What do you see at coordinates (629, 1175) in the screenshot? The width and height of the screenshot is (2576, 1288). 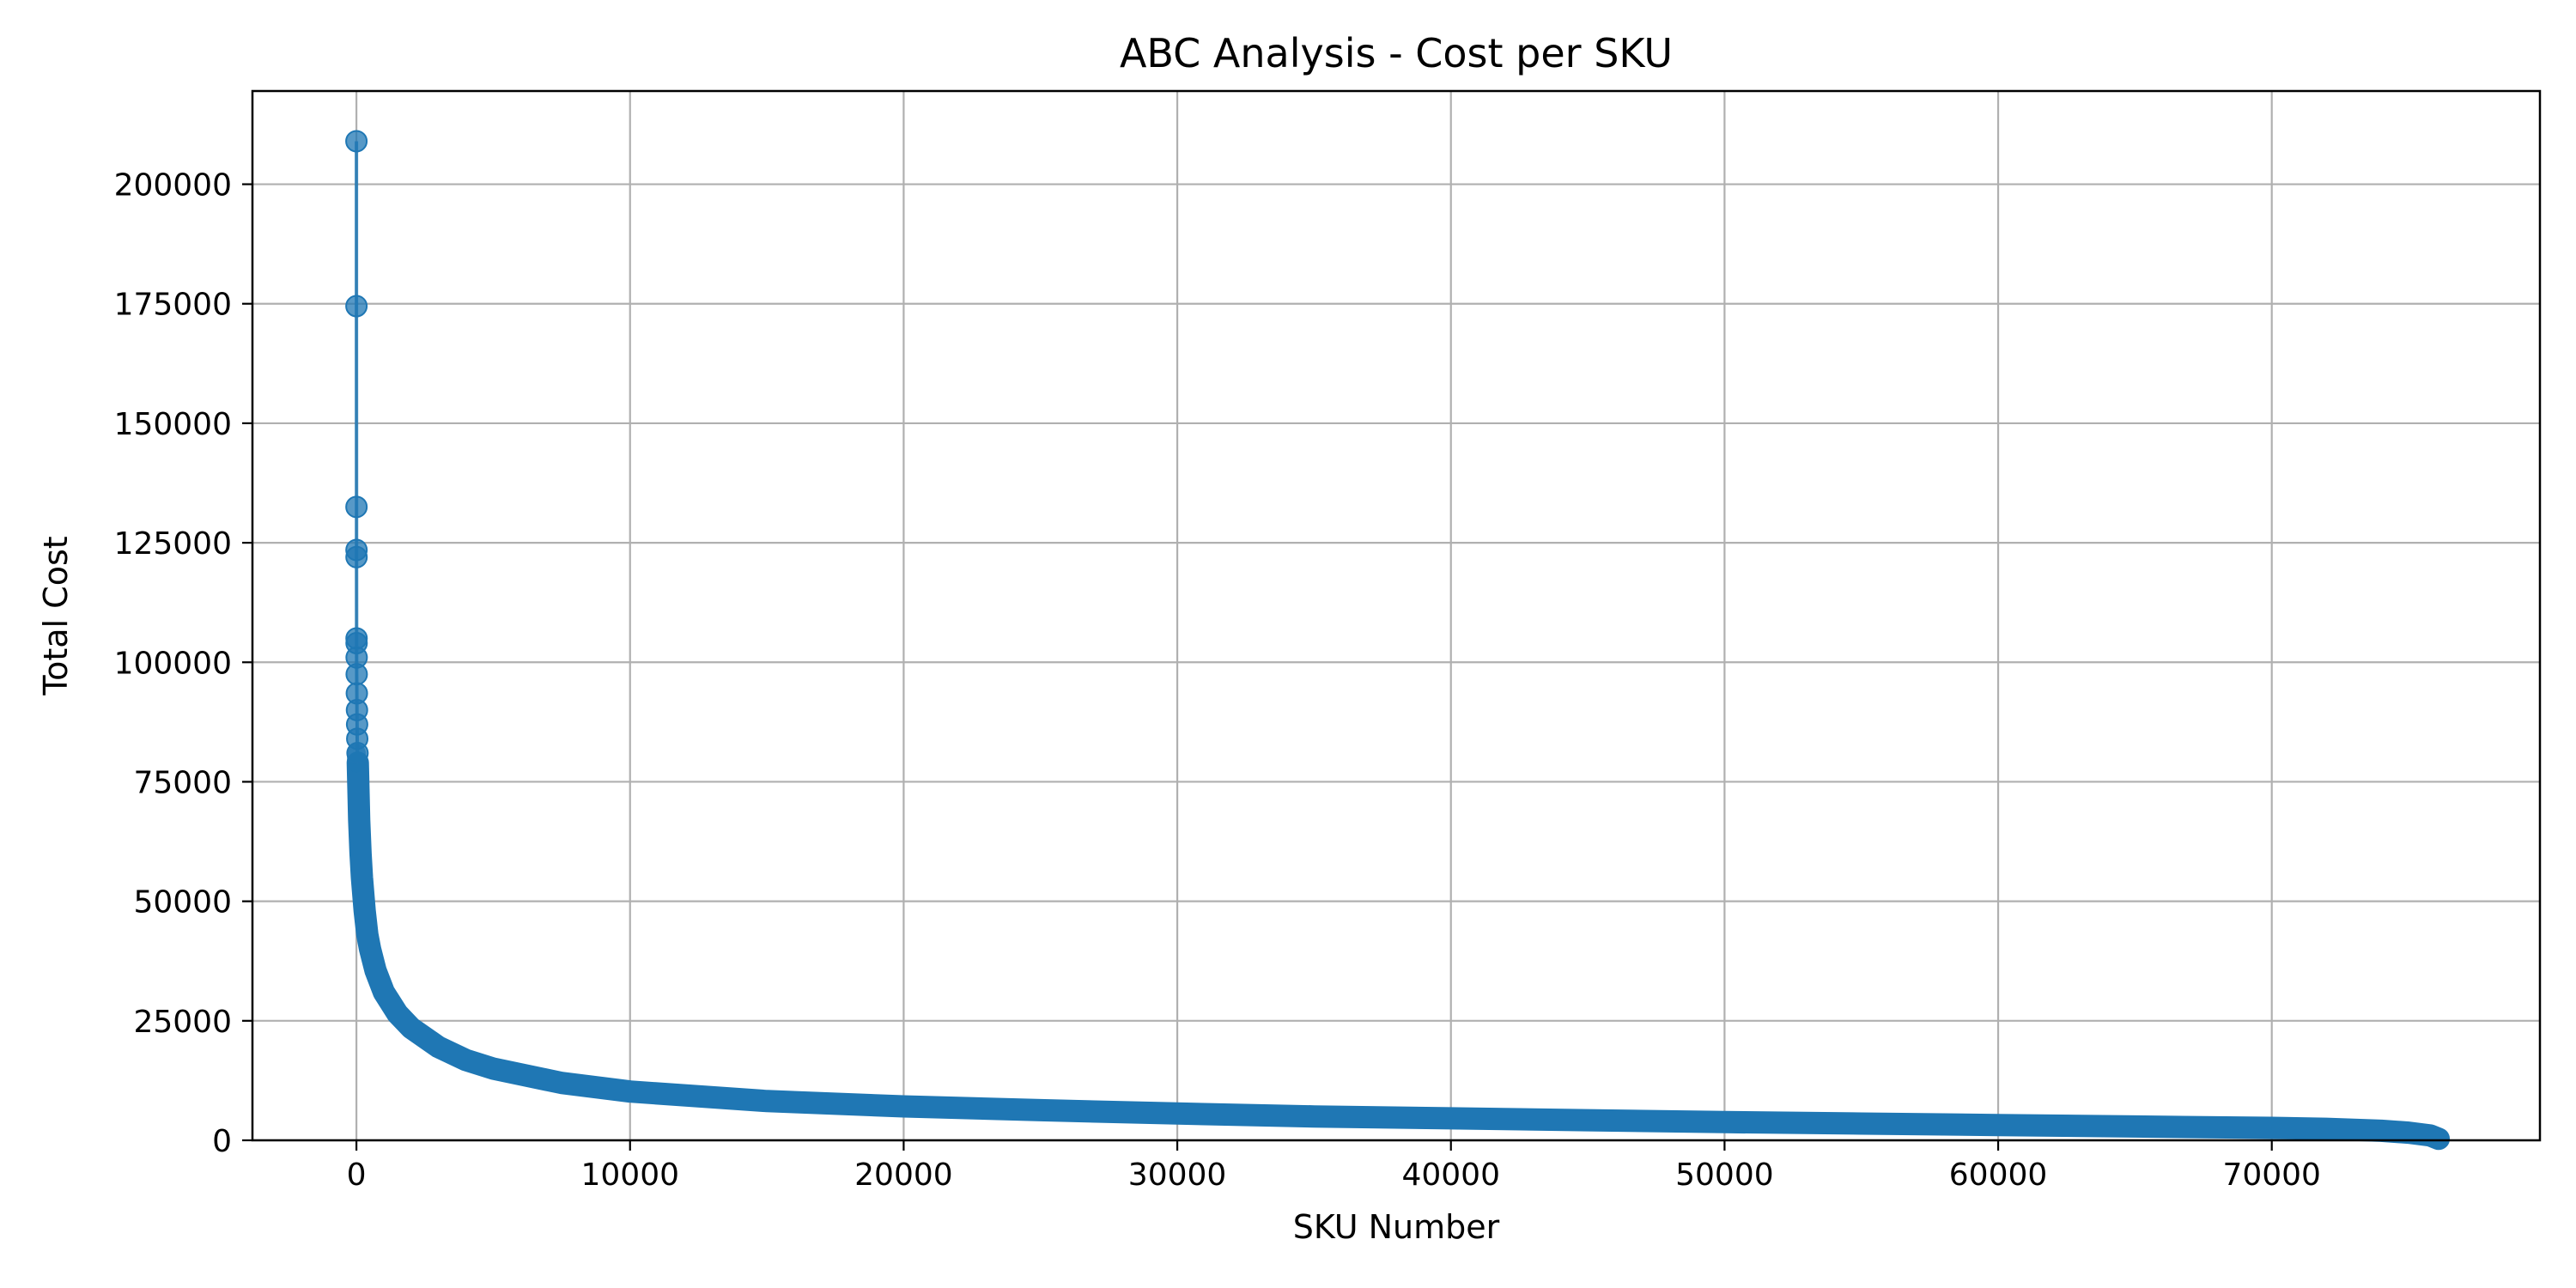 I see `x-tick-label: 10000` at bounding box center [629, 1175].